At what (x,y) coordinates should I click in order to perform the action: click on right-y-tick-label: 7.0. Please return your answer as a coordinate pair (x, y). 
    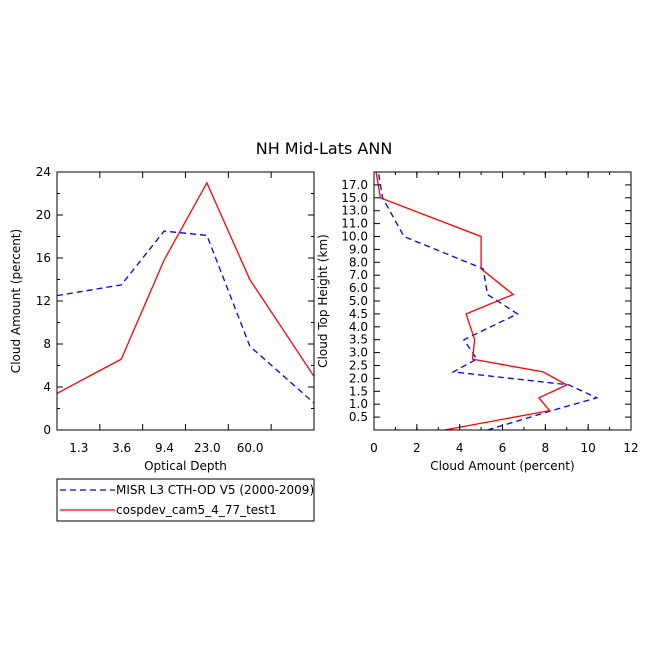
    Looking at the image, I should click on (358, 275).